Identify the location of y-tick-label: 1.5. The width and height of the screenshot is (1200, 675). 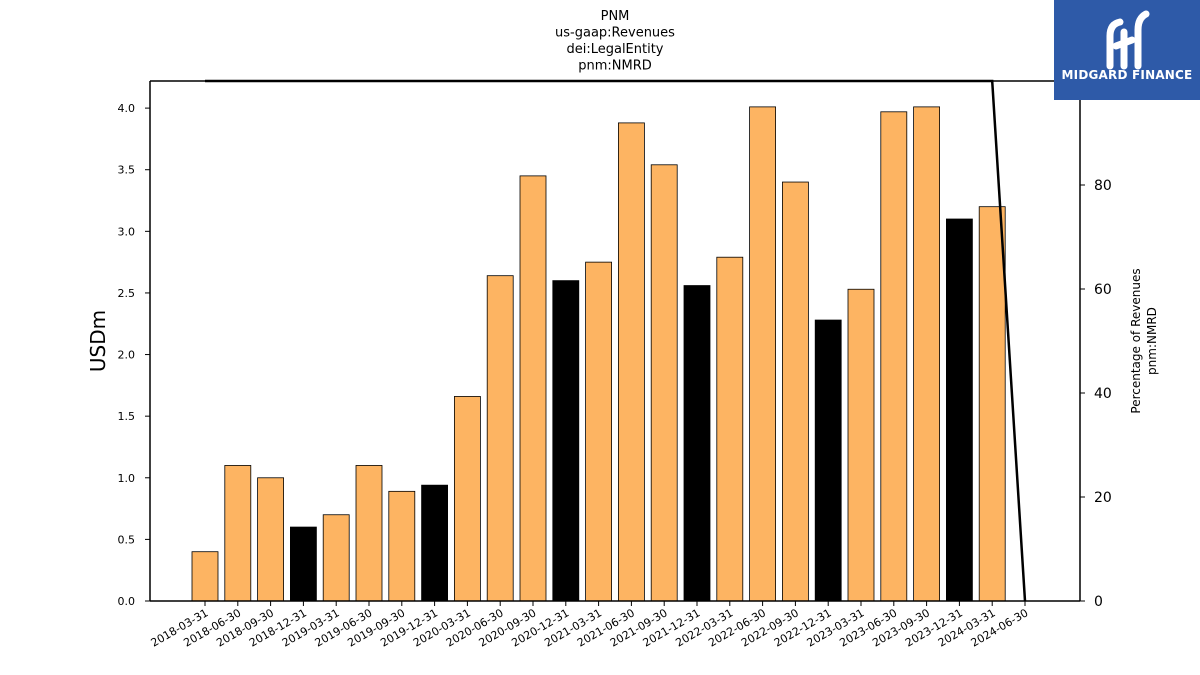
(127, 416).